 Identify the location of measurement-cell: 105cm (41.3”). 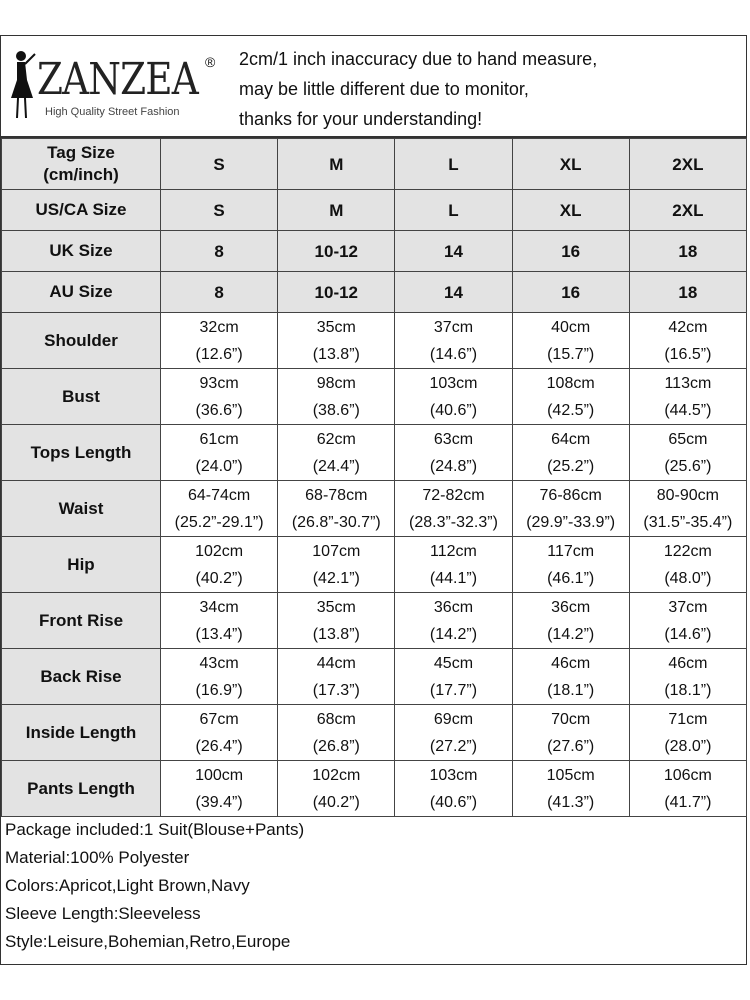
(570, 788).